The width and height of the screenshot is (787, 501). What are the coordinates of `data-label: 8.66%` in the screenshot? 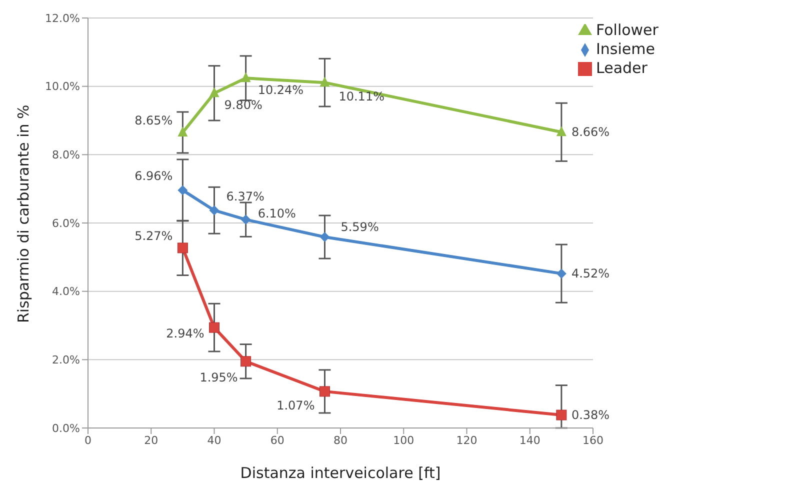 It's located at (590, 132).